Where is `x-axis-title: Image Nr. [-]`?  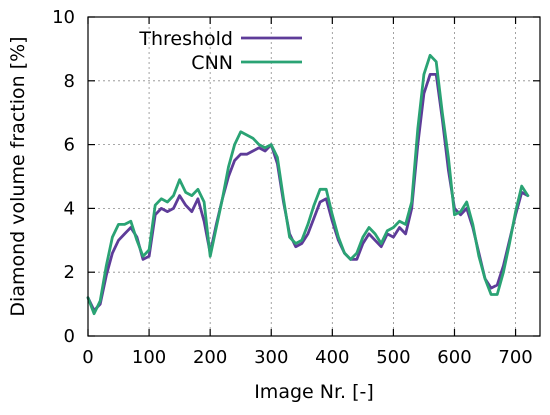
x-axis-title: Image Nr. [-] is located at coordinates (314, 392).